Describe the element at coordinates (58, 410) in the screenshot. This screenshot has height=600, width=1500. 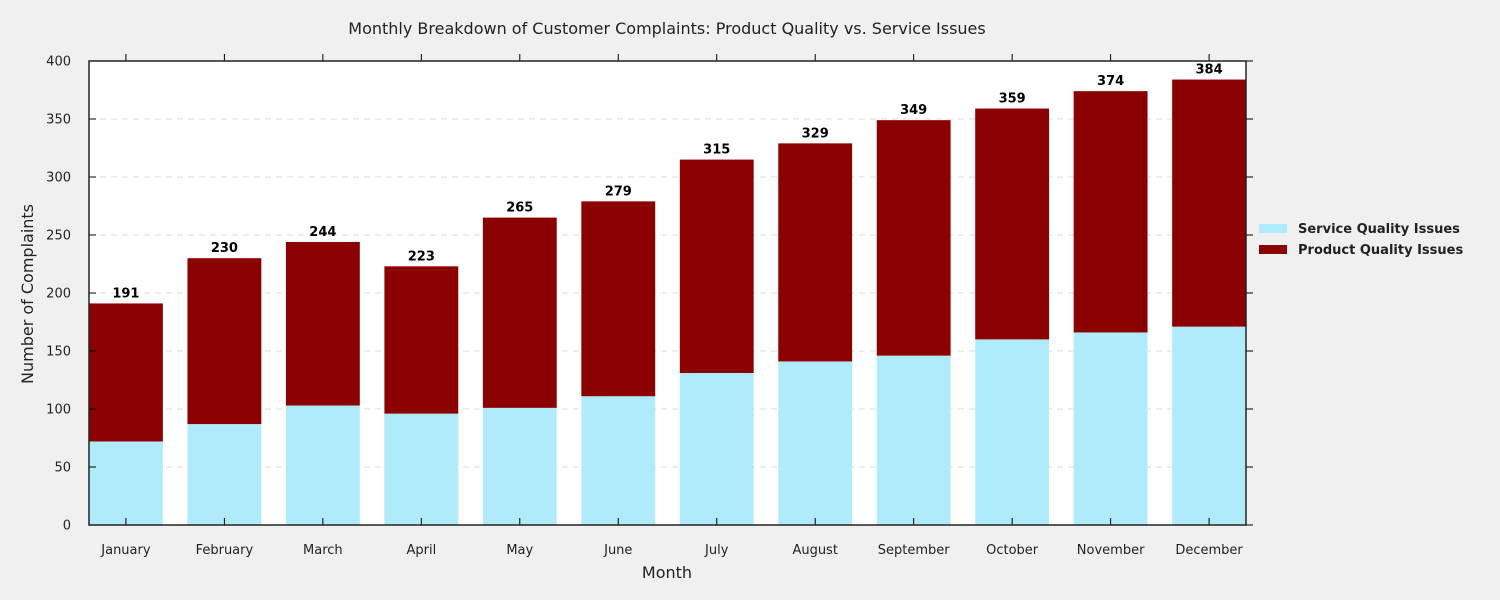
I see `y-tick-label: 100` at that location.